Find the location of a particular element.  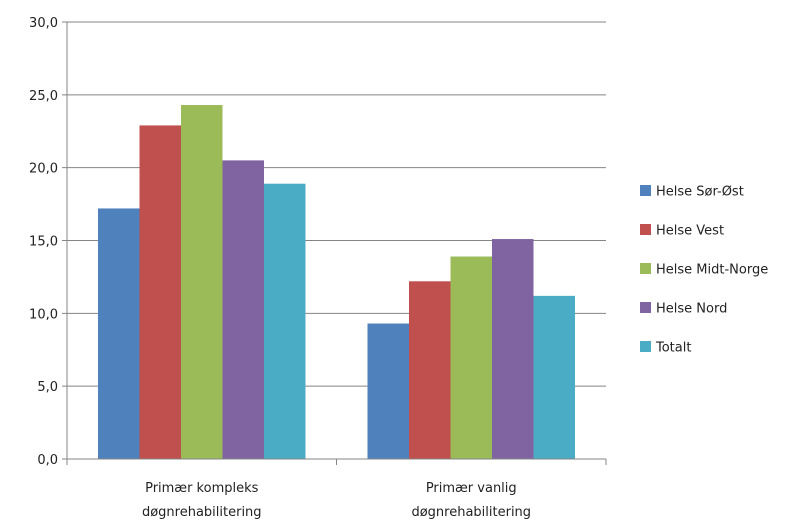

legend-label: Helse Nord is located at coordinates (691, 309).